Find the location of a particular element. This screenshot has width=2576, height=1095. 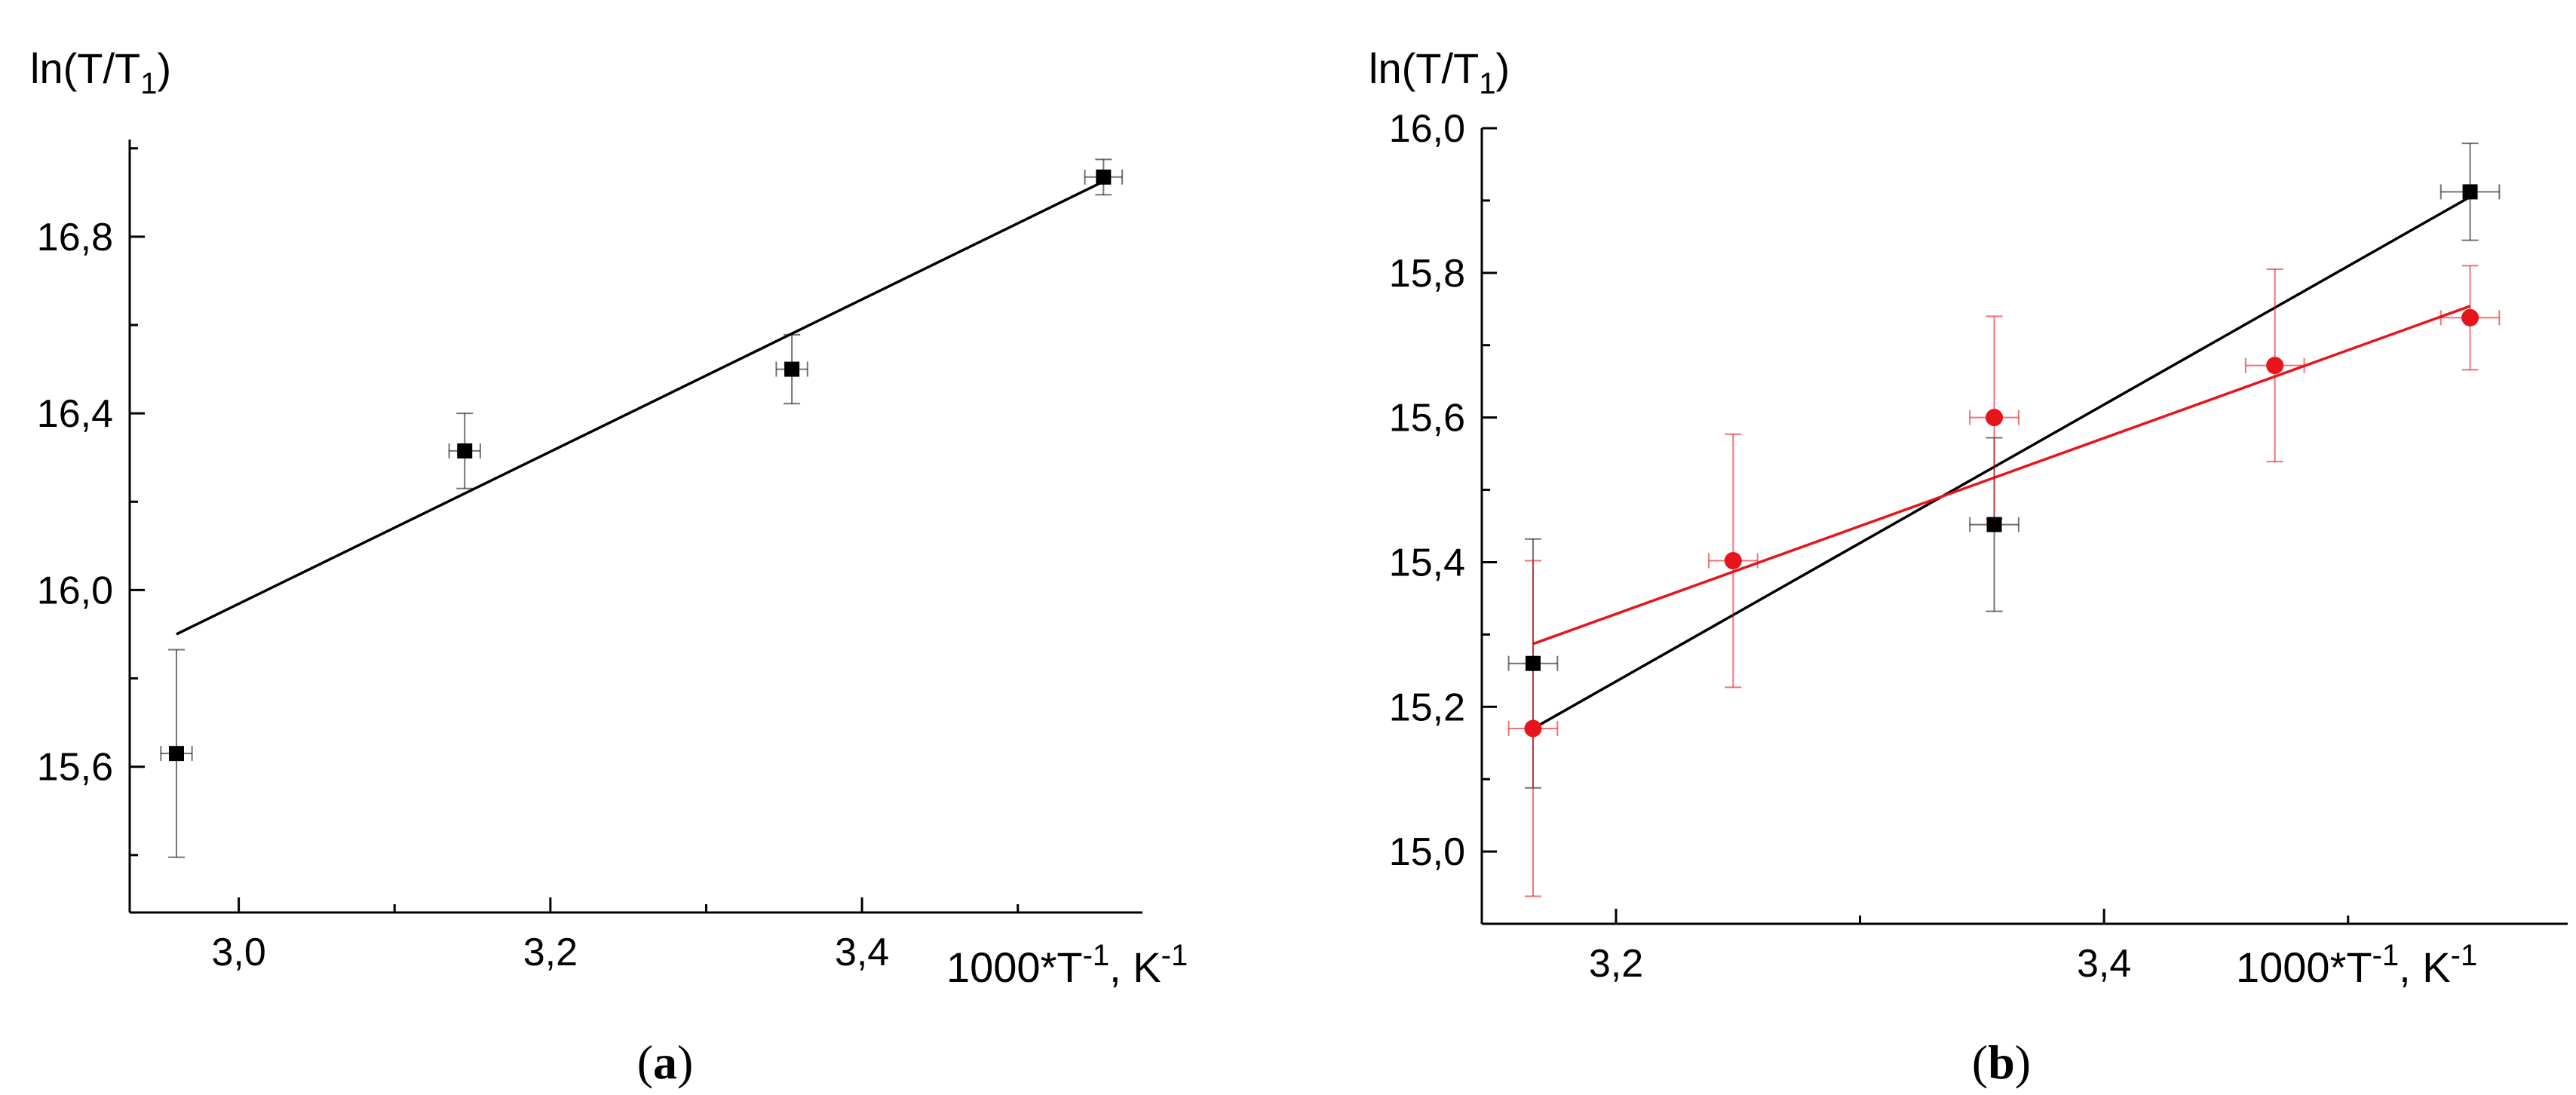

x-tick-label-a: 3,2 is located at coordinates (550, 952).